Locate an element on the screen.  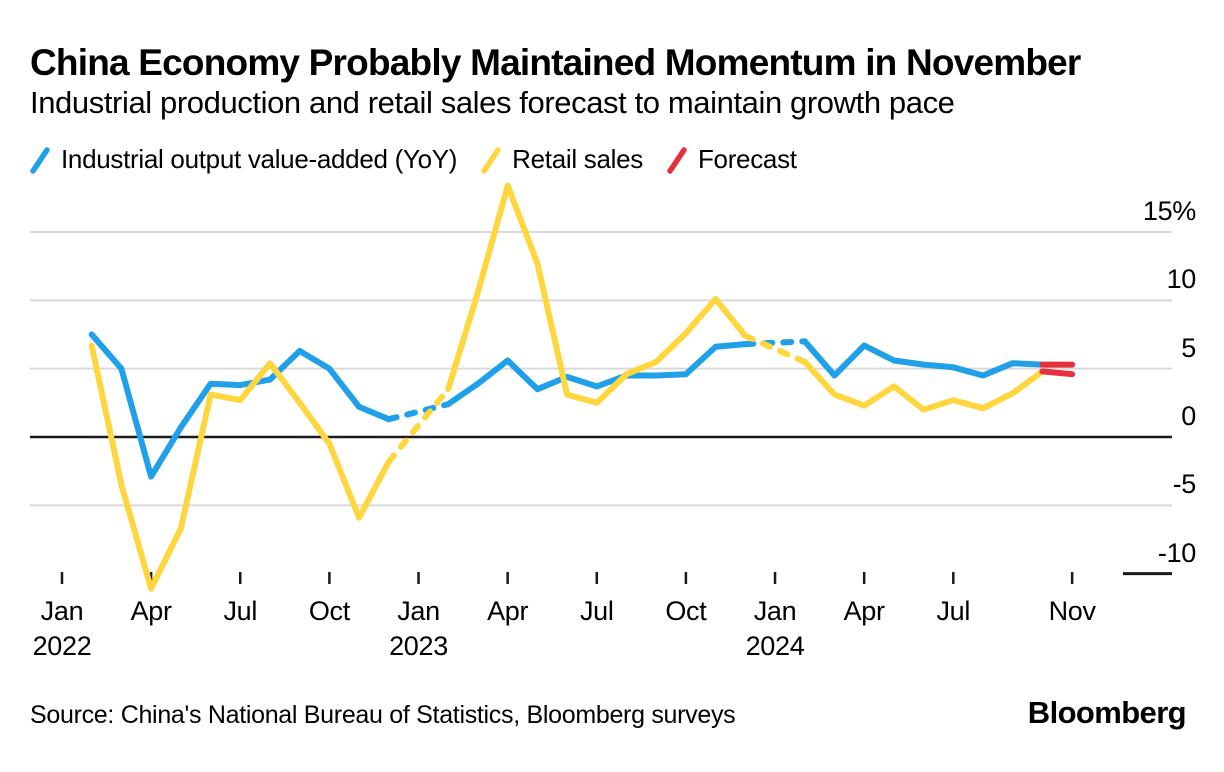
legend-item: Industrial output value-added (YoY) is located at coordinates (242, 159).